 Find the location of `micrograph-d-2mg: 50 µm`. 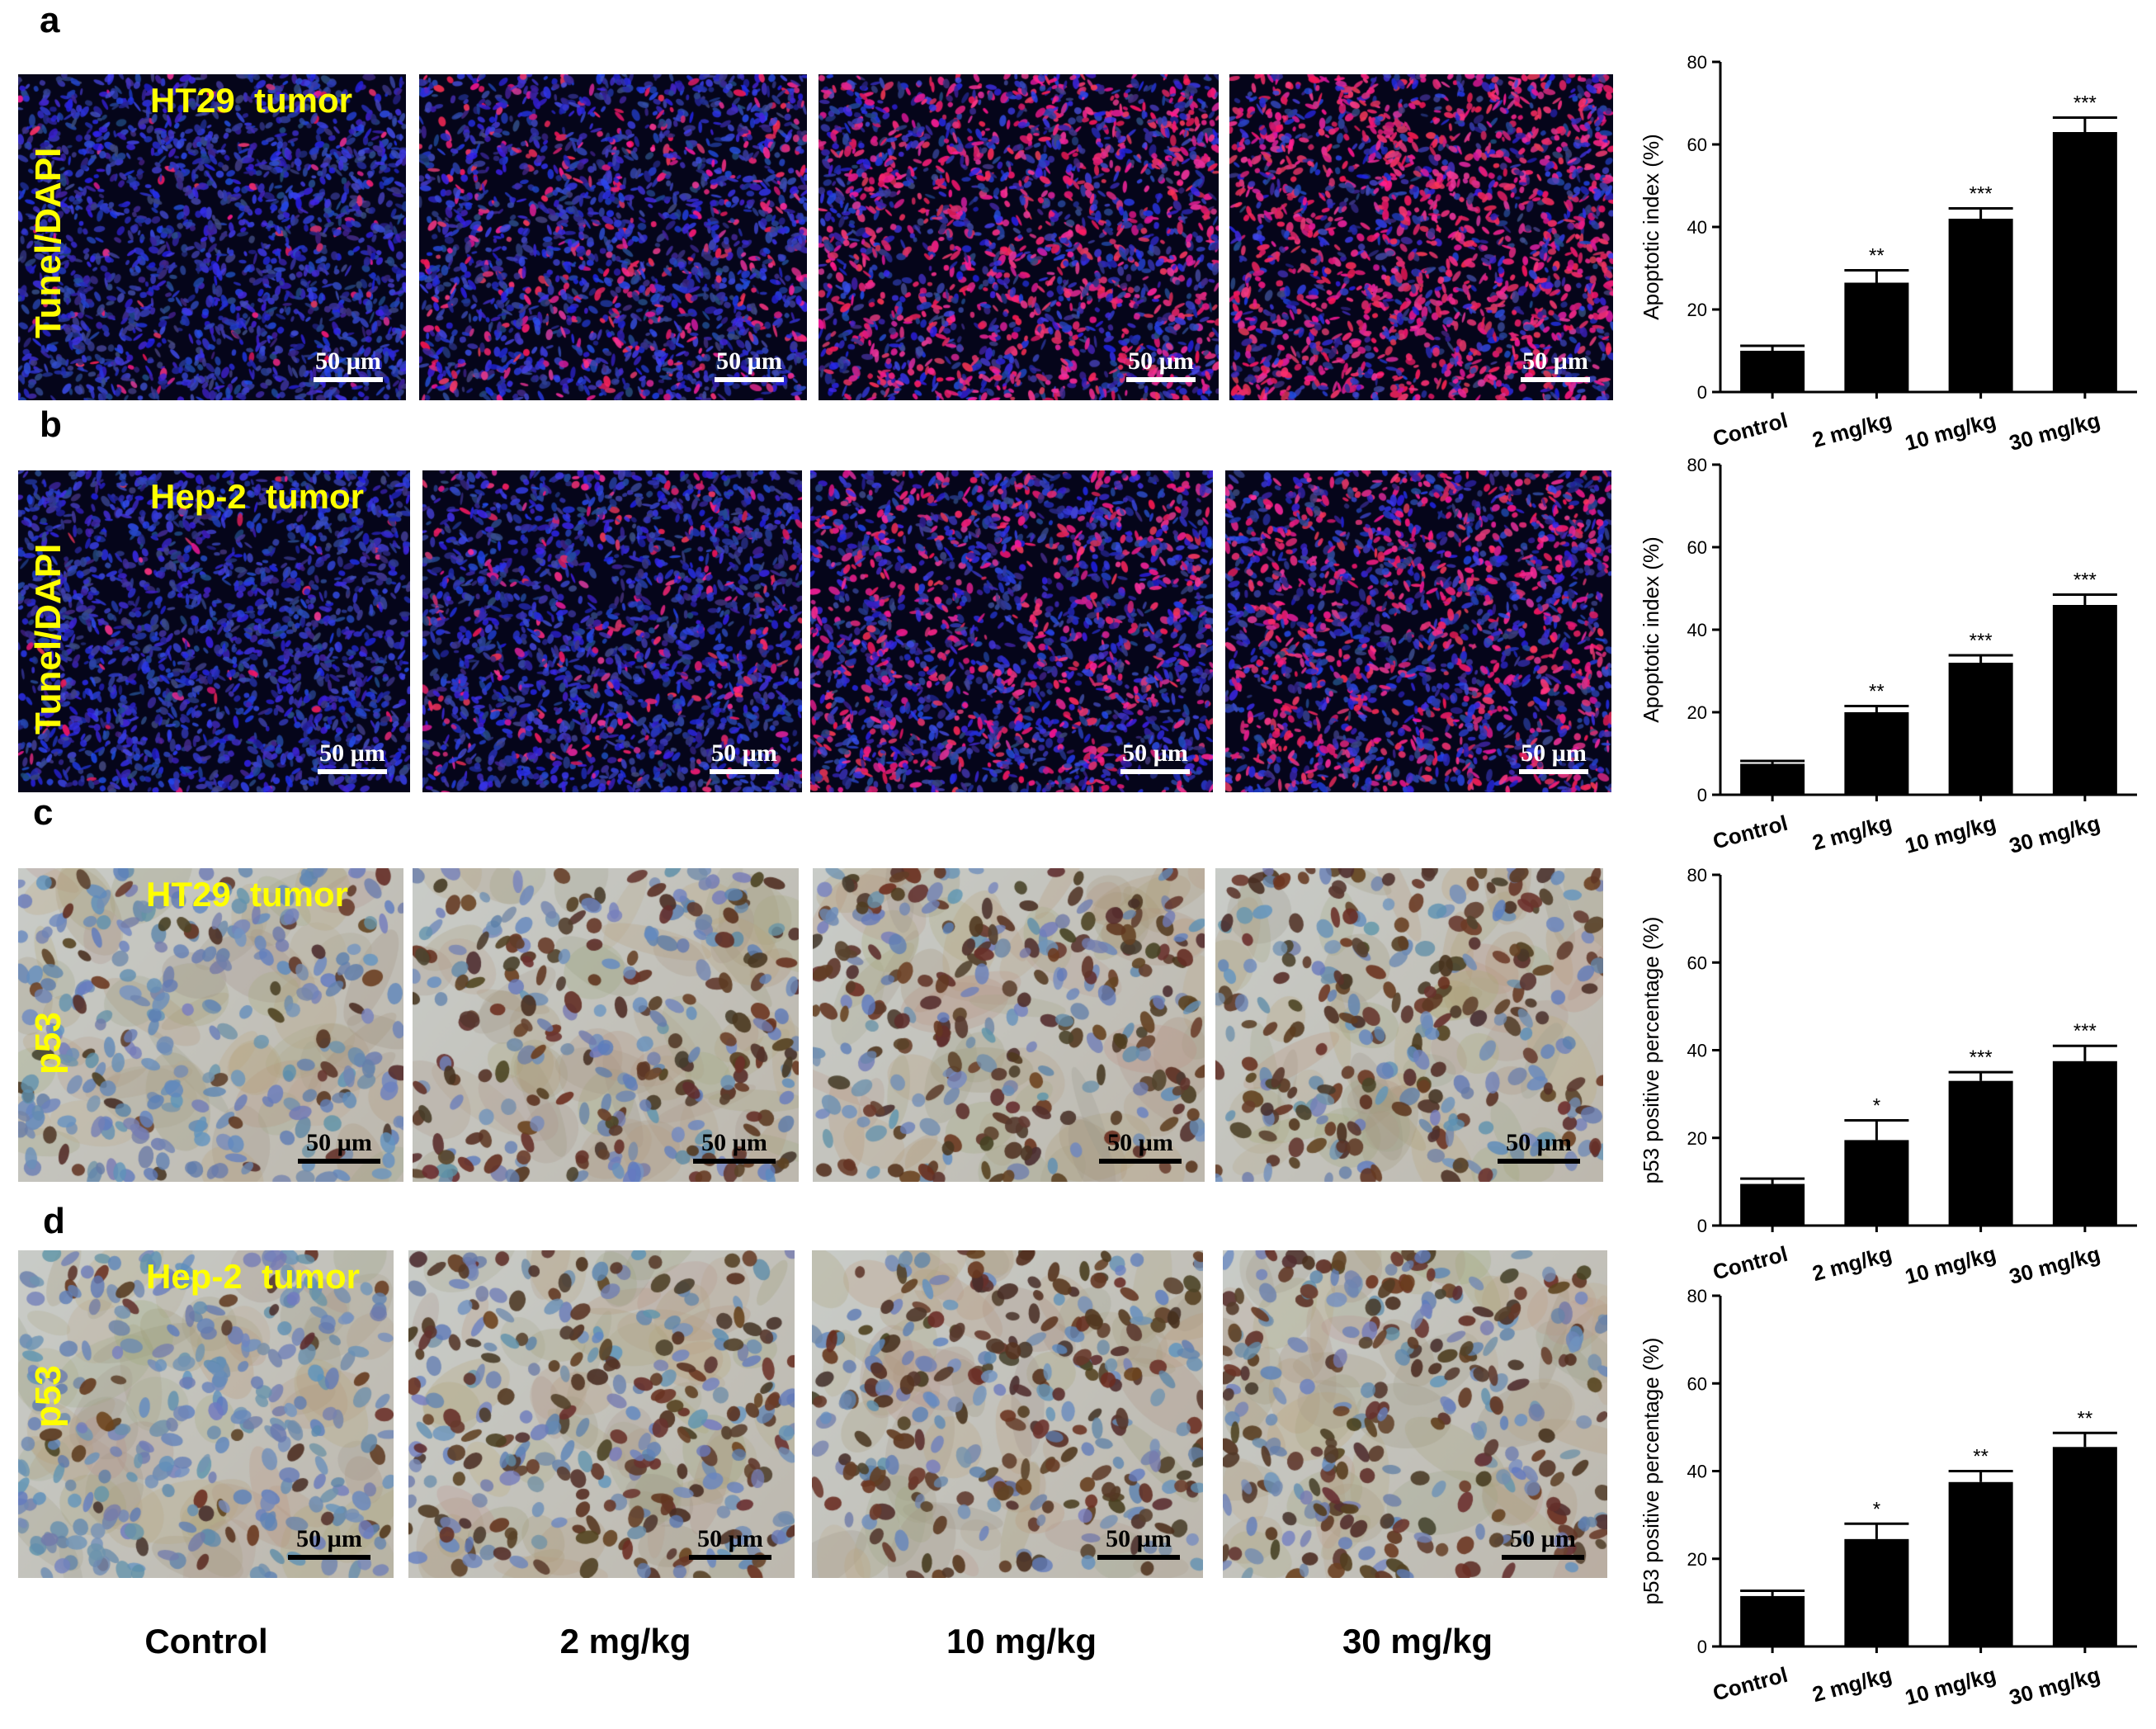

micrograph-d-2mg: 50 µm is located at coordinates (601, 1414).